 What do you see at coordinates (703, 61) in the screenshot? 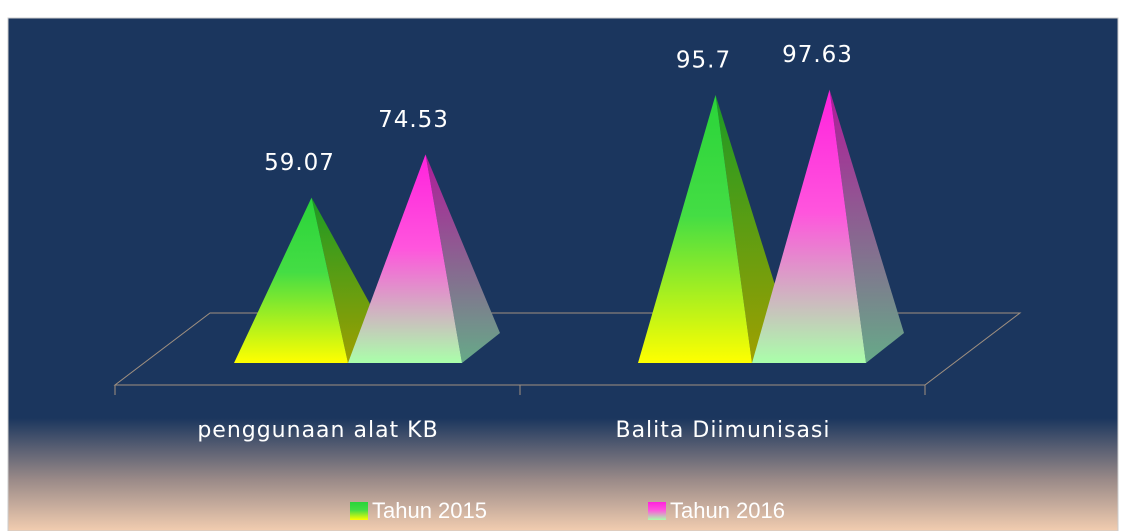
I see `data-label: 95.7` at bounding box center [703, 61].